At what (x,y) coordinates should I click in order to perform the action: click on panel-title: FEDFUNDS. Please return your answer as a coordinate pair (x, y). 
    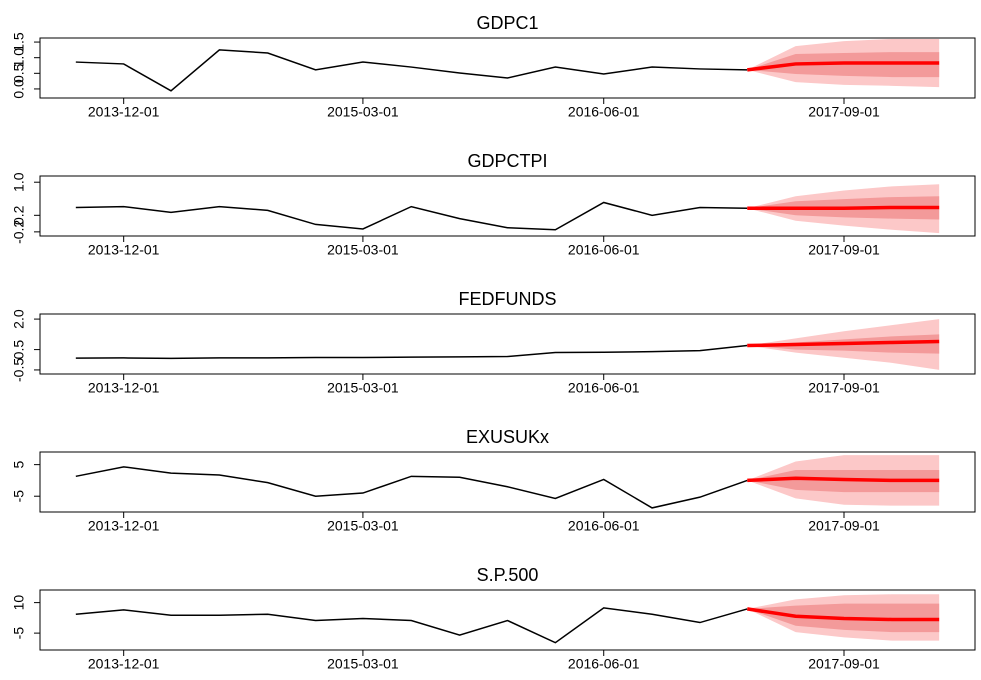
    Looking at the image, I should click on (508, 299).